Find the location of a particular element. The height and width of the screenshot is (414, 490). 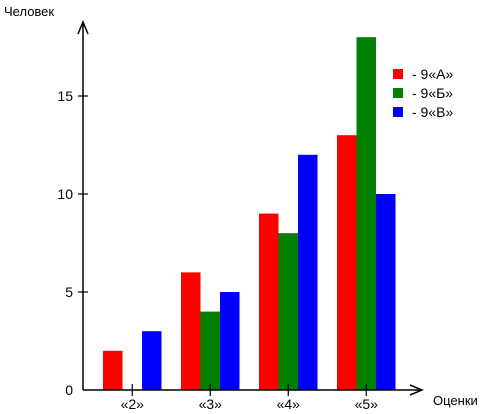

legend: - 9«А» - 9«Б» - 9«В» is located at coordinates (423, 93).